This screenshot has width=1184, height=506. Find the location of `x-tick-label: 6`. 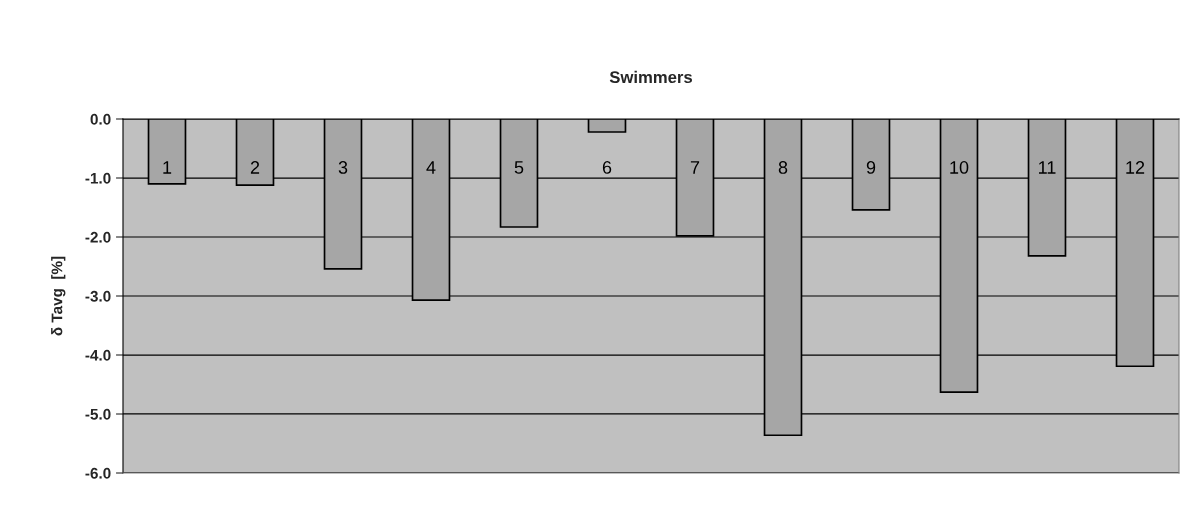

x-tick-label: 6 is located at coordinates (607, 167).